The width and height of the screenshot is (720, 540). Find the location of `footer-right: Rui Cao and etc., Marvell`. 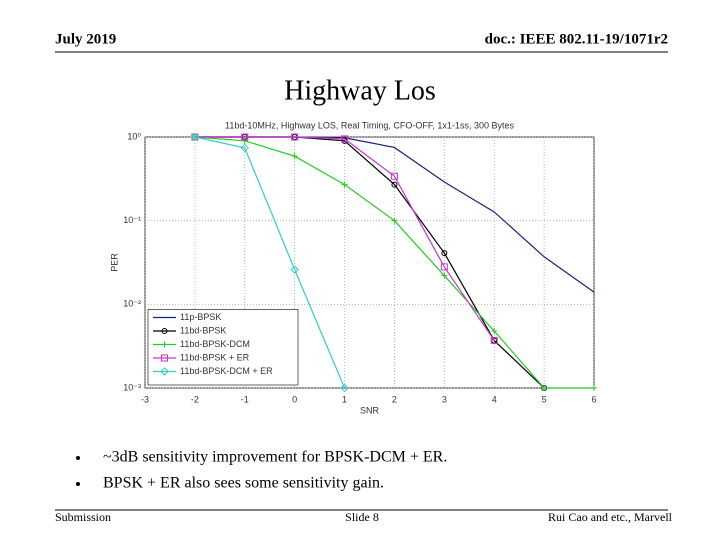

footer-right: Rui Cao and etc., Marvell is located at coordinates (610, 517).